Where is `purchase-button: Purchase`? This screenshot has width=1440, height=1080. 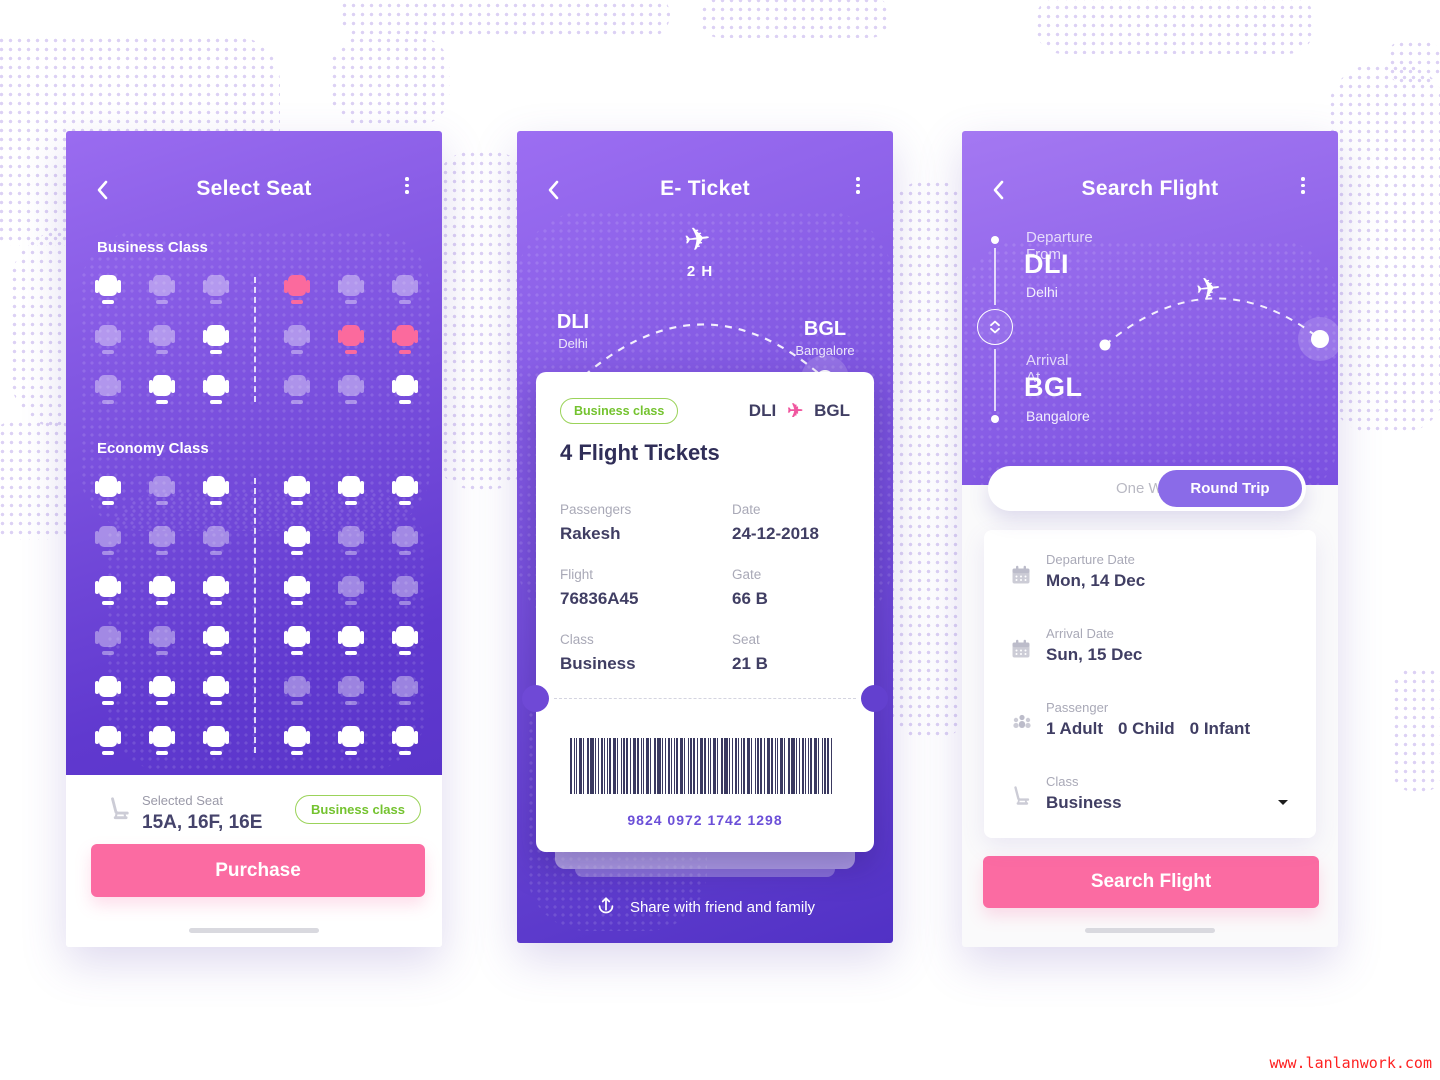
purchase-button: Purchase is located at coordinates (258, 870).